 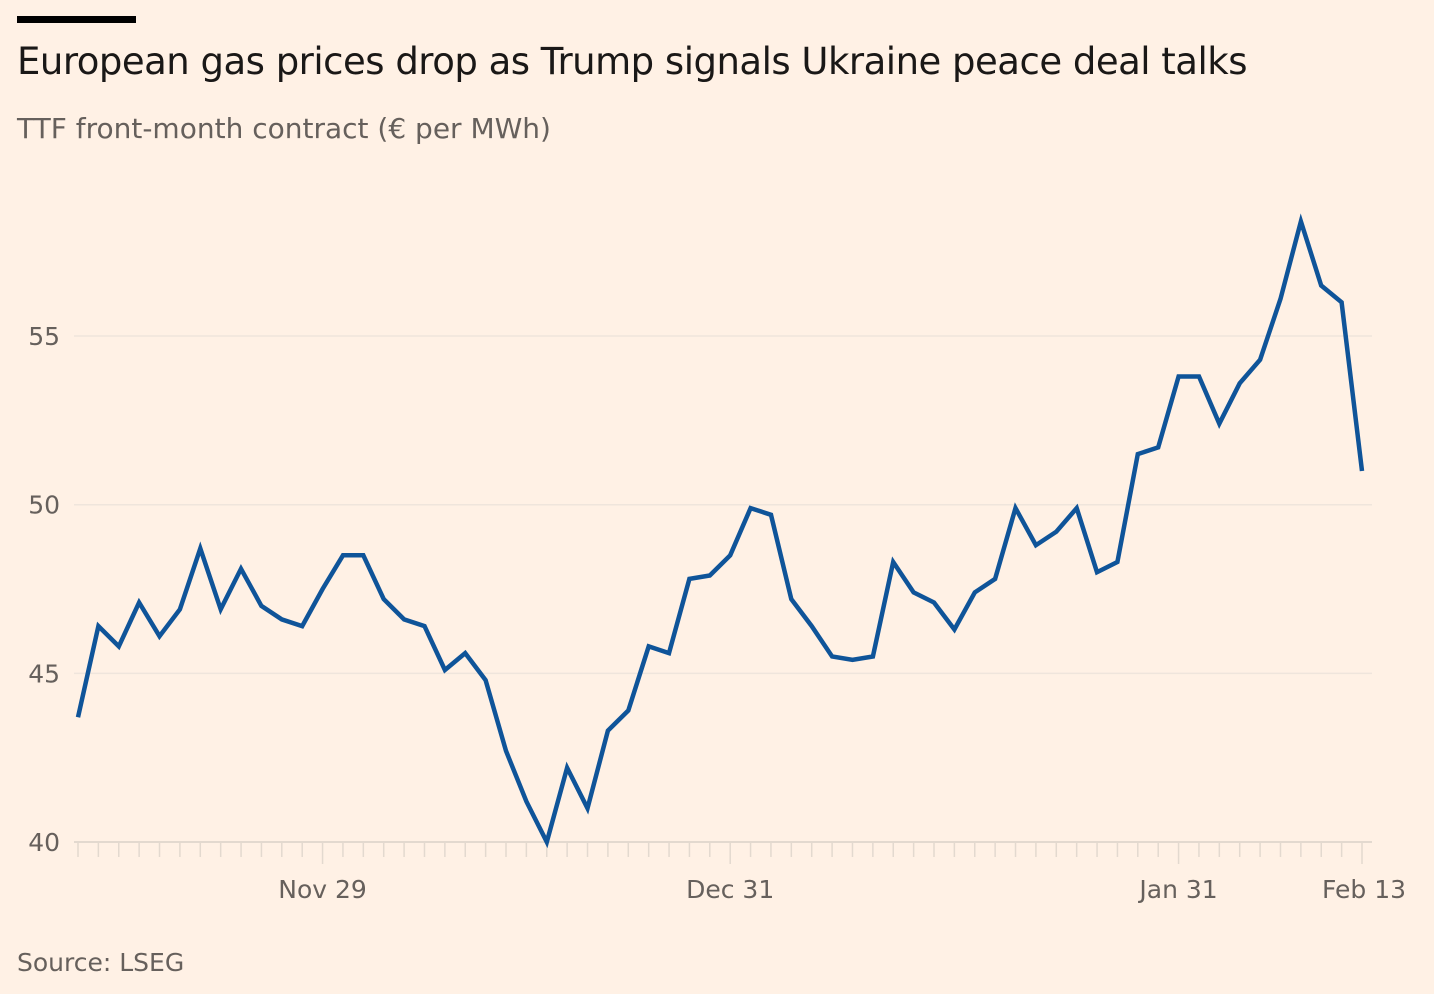 I want to click on y-tick-label: 50, so click(x=44, y=505).